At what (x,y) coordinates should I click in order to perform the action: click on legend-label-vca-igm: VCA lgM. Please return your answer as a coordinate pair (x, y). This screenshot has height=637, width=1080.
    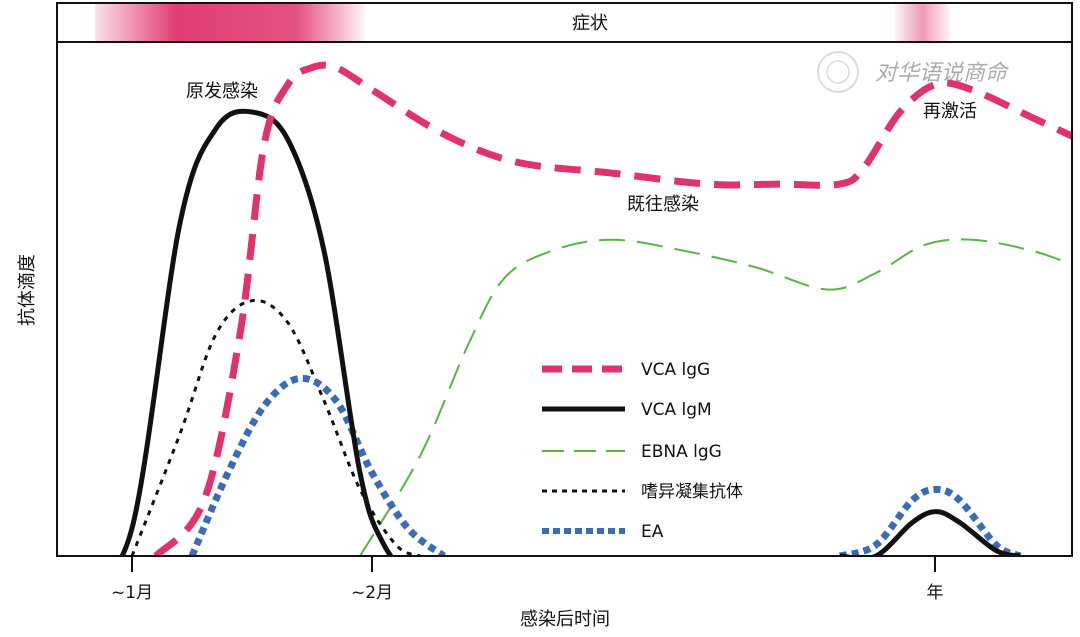
    Looking at the image, I should click on (676, 410).